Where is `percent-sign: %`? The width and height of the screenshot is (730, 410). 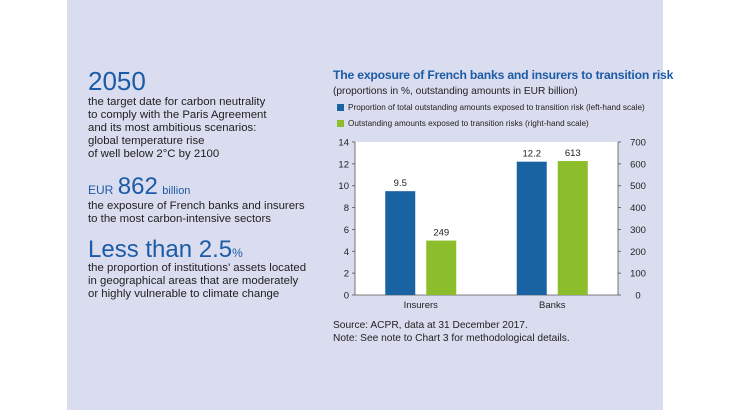 percent-sign: % is located at coordinates (237, 253).